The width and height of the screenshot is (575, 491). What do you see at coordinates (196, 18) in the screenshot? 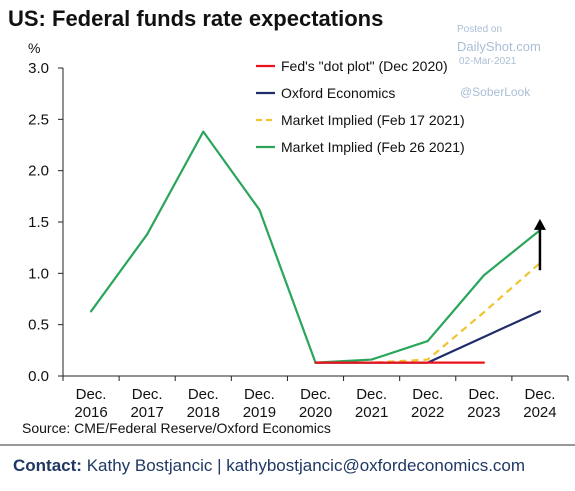
I see `chart-title: US: Federal funds rate expectations` at bounding box center [196, 18].